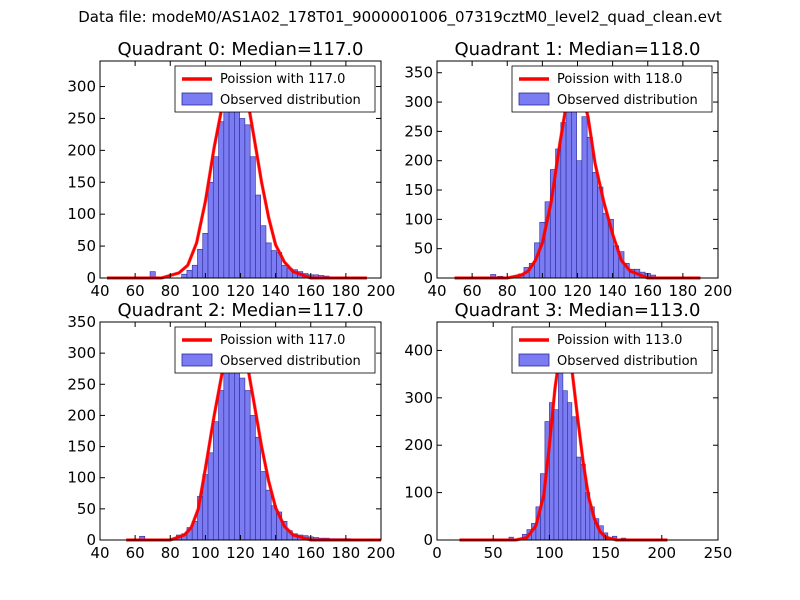 The image size is (800, 600). What do you see at coordinates (577, 431) in the screenshot?
I see `axes-frame` at bounding box center [577, 431].